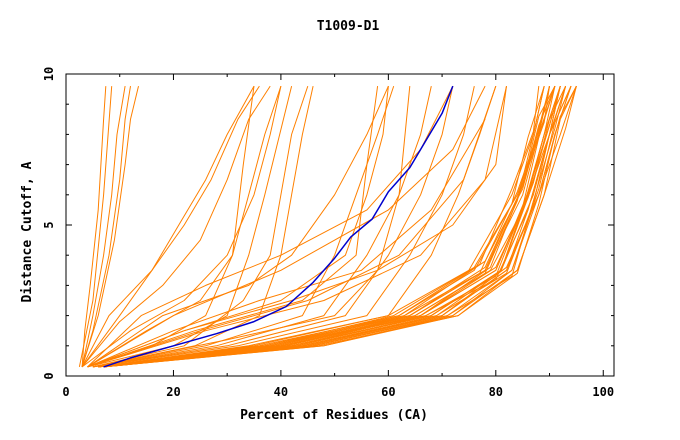 This screenshot has height=440, width=680. Describe the element at coordinates (338, 392) in the screenshot. I see `x-tick-labels: 0 20 40 60 80 100` at that location.